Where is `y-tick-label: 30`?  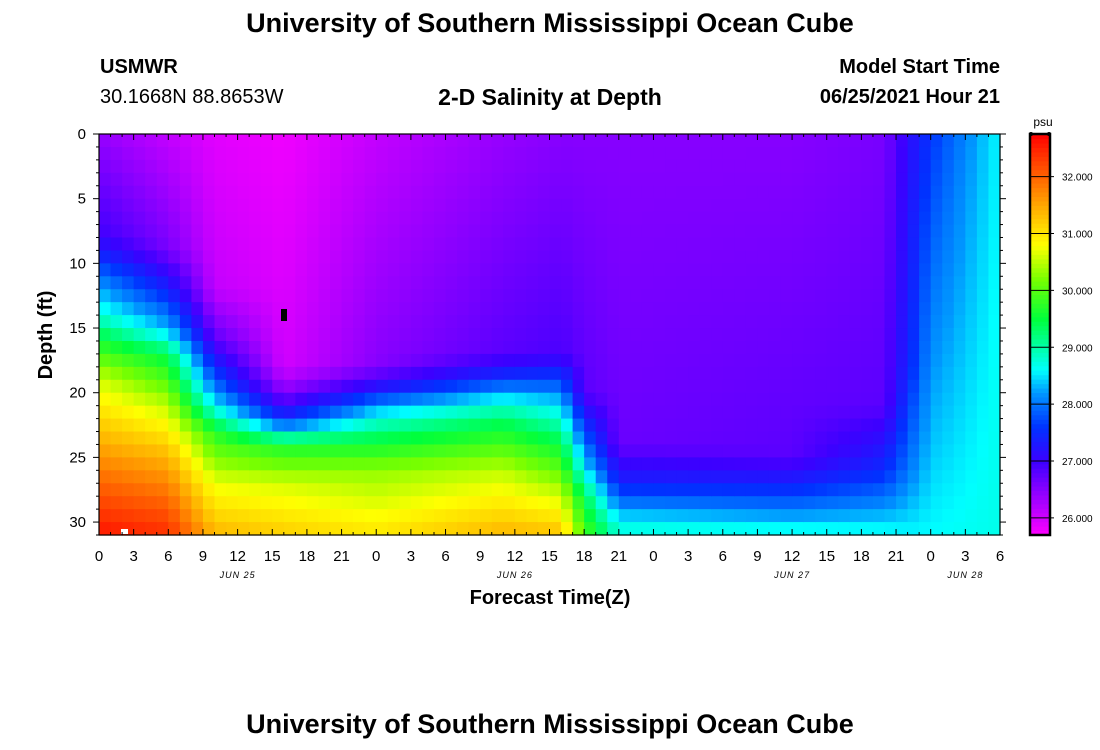 y-tick-label: 30 is located at coordinates (77, 522).